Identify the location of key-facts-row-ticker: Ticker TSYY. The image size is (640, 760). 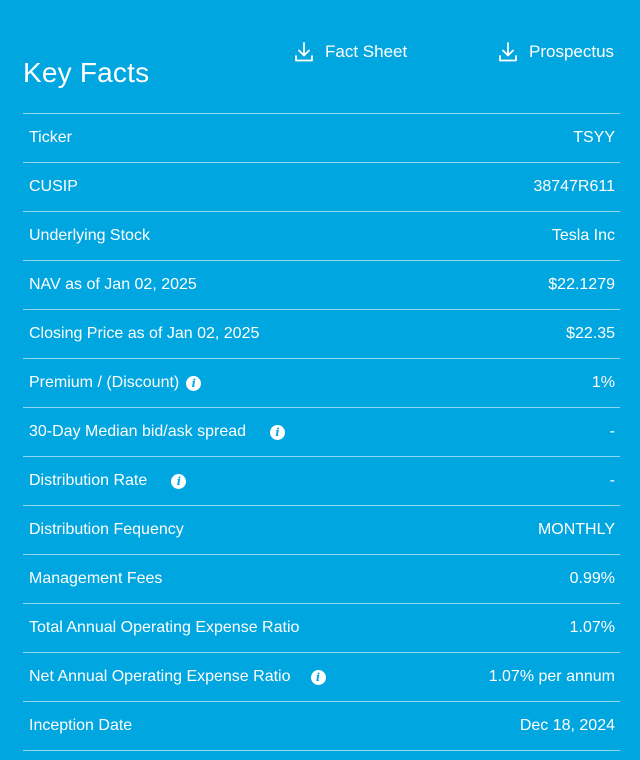
(321, 138).